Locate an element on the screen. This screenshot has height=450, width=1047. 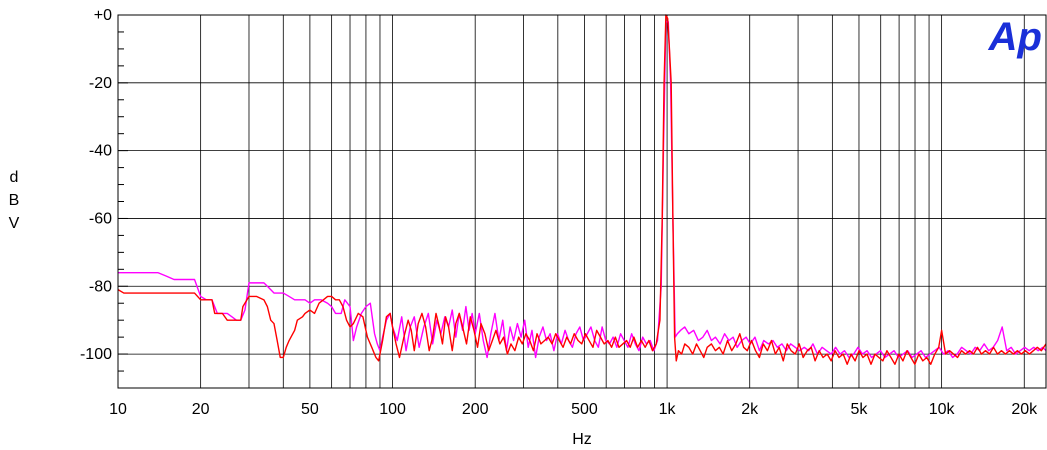
ap-logo: Ap is located at coordinates (1015, 37).